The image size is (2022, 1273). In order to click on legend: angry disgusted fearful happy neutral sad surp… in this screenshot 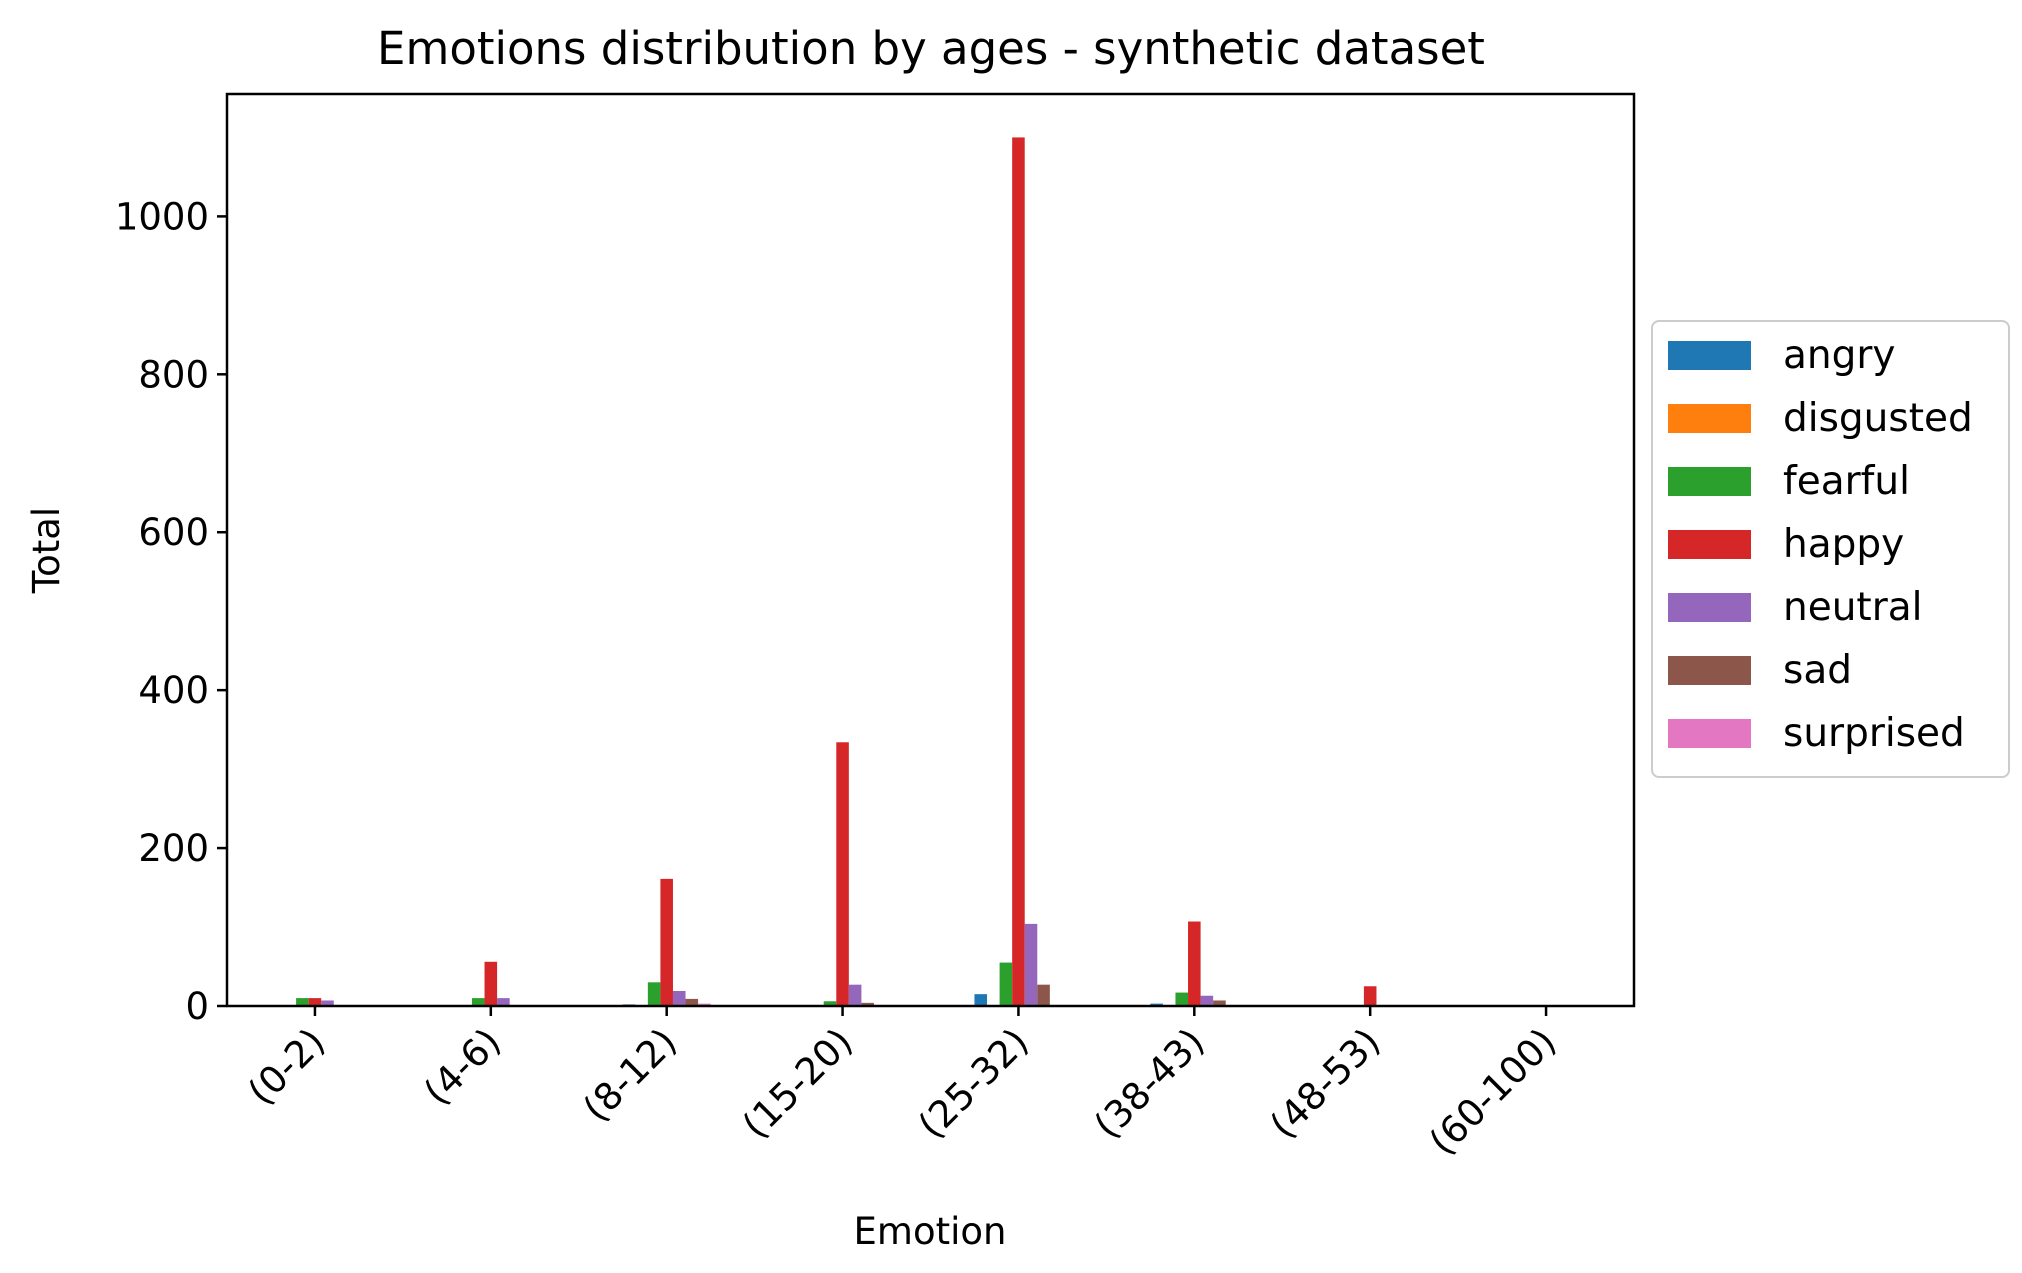, I will do `click(1830, 549)`.